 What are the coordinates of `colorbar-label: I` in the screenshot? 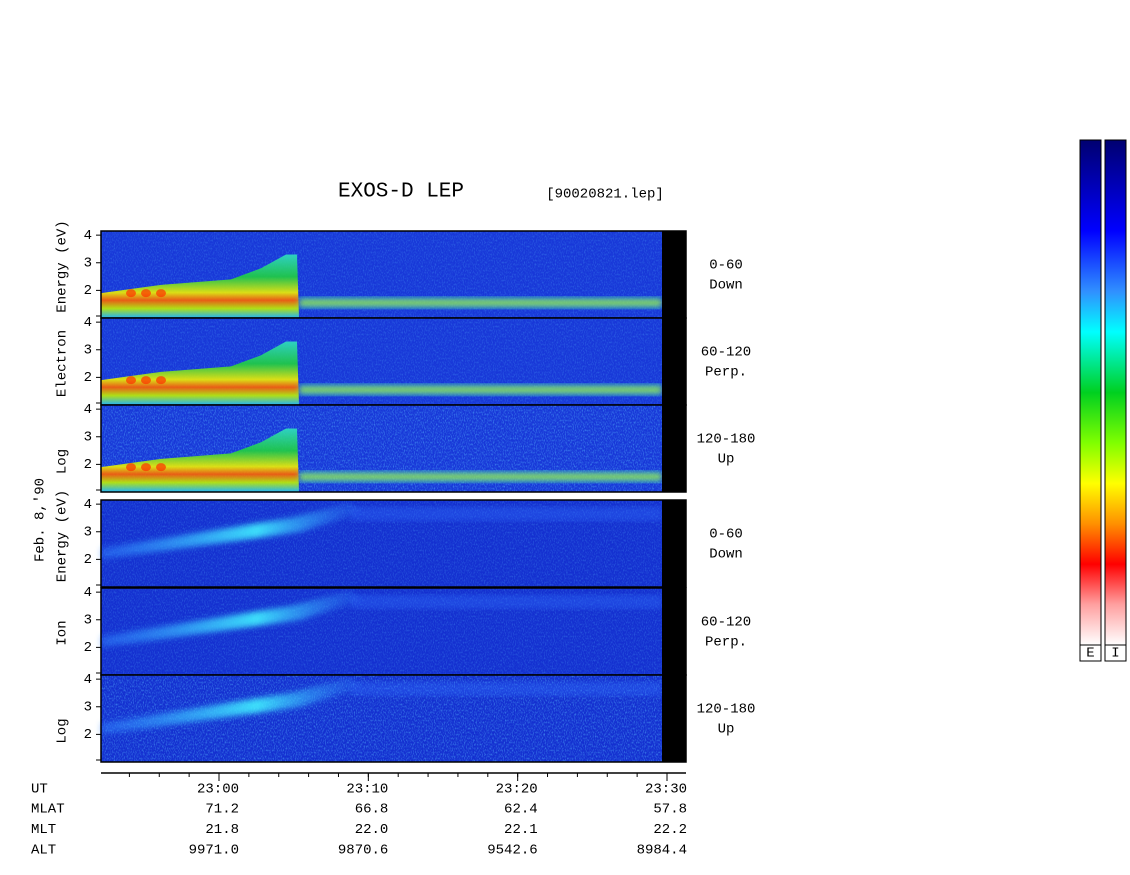 It's located at (1115, 654).